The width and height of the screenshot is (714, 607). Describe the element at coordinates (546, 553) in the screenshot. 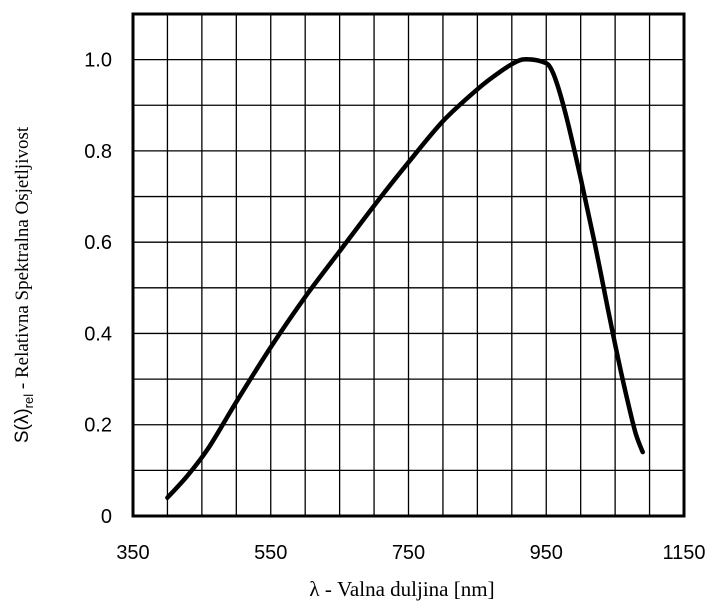

I see `x-tick-label: 950` at that location.